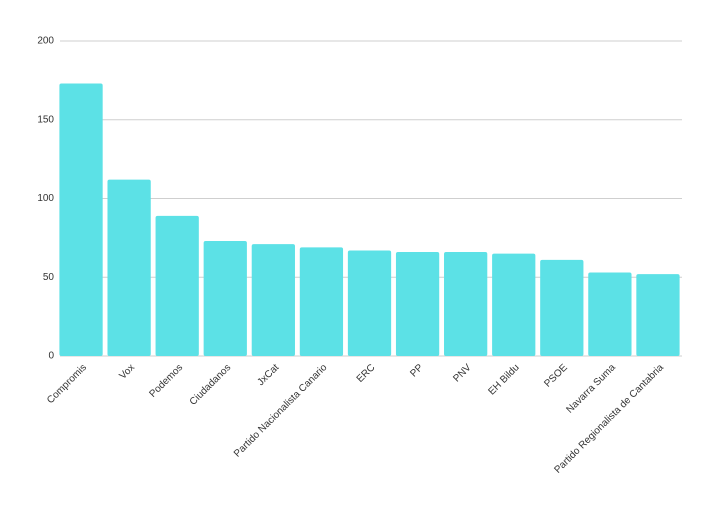 This screenshot has width=720, height=511. Describe the element at coordinates (128, 372) in the screenshot. I see `x-tick-label: Vox` at that location.